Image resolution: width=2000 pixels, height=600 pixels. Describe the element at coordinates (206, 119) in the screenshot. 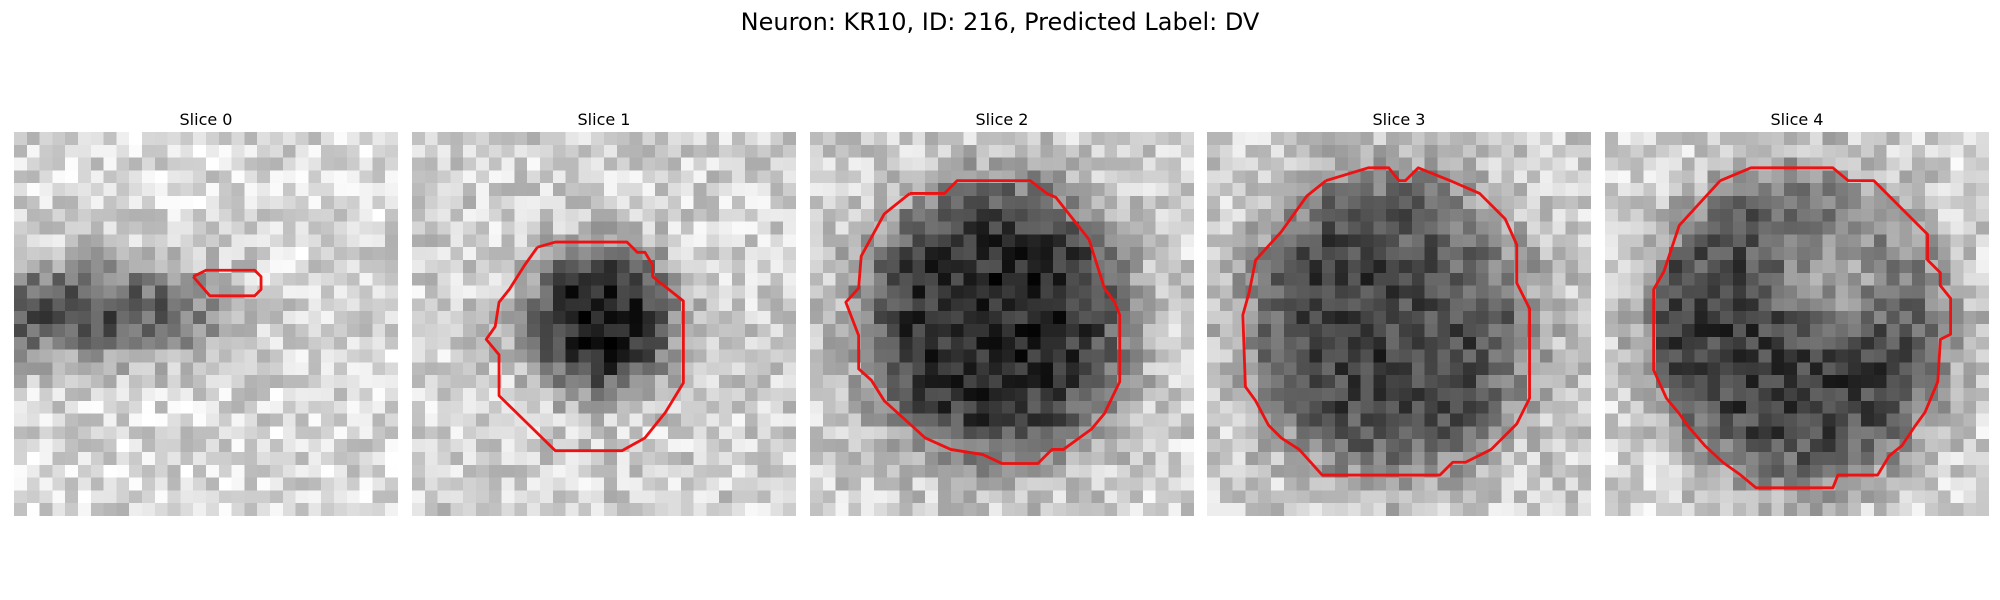

I see `slice-title: Slice 0` at that location.